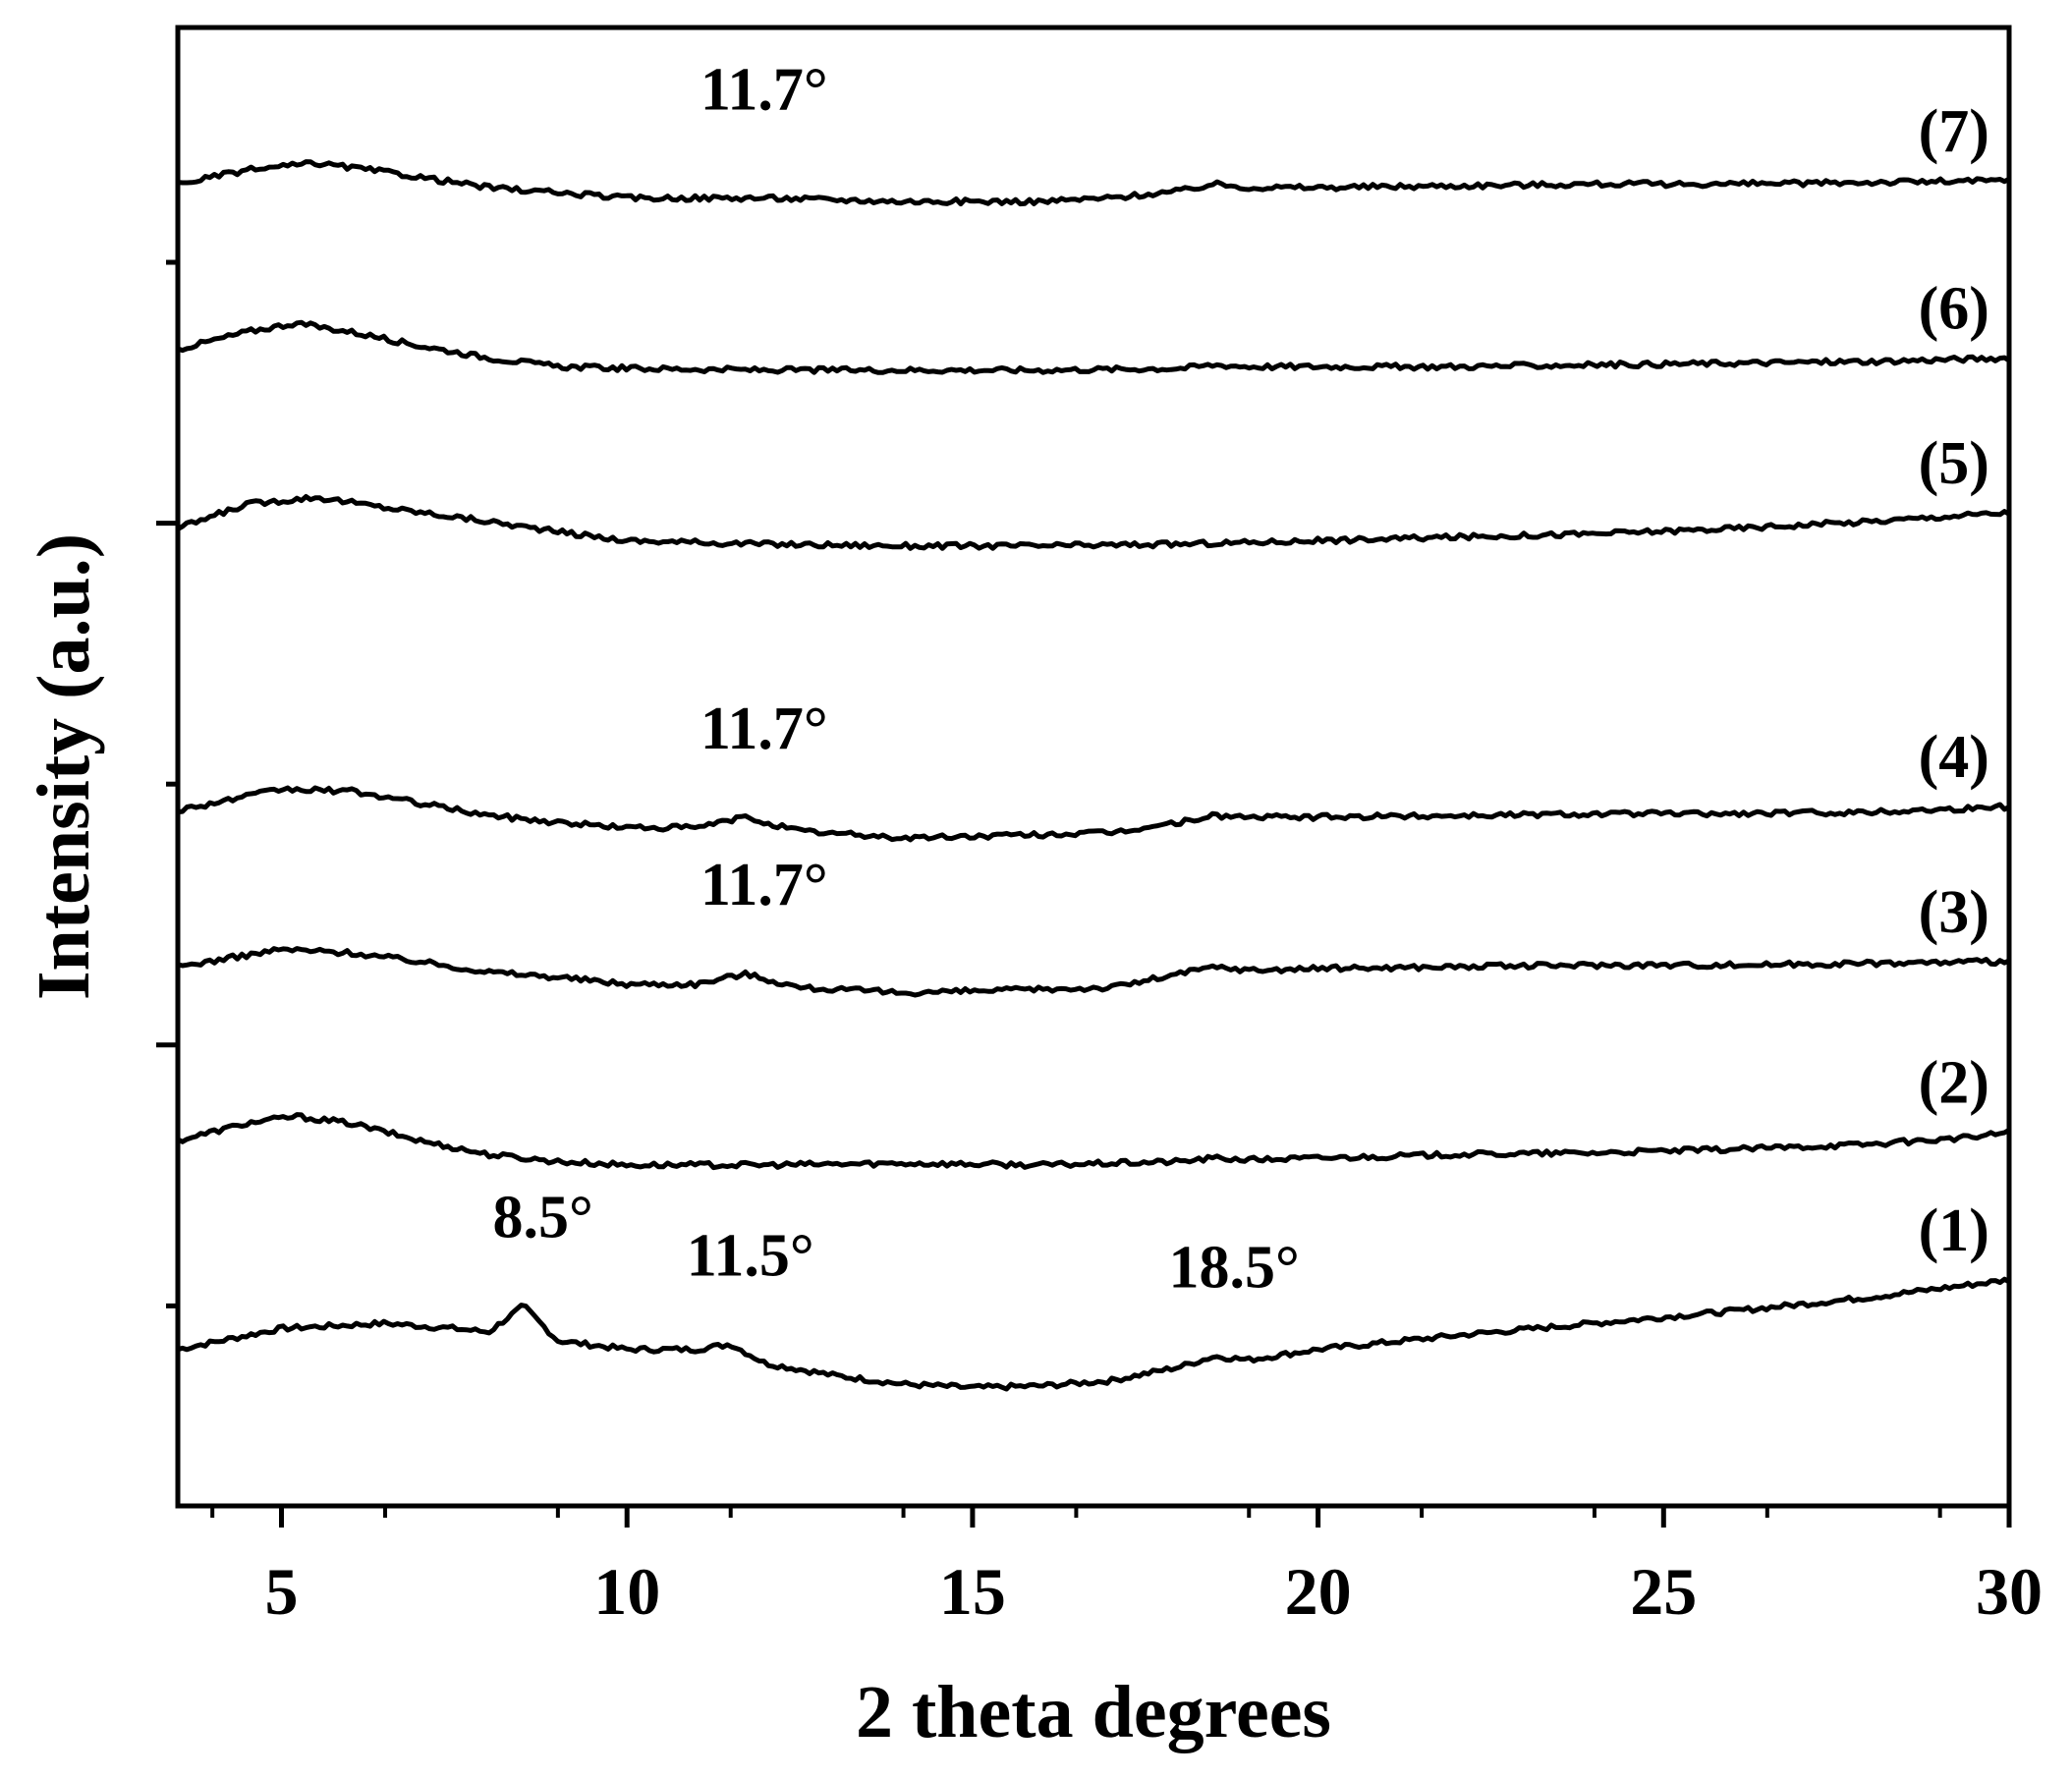 The height and width of the screenshot is (1779, 2072). I want to click on x-axis-ticks: 5 10 15 20 25 30, so click(1126, 1567).